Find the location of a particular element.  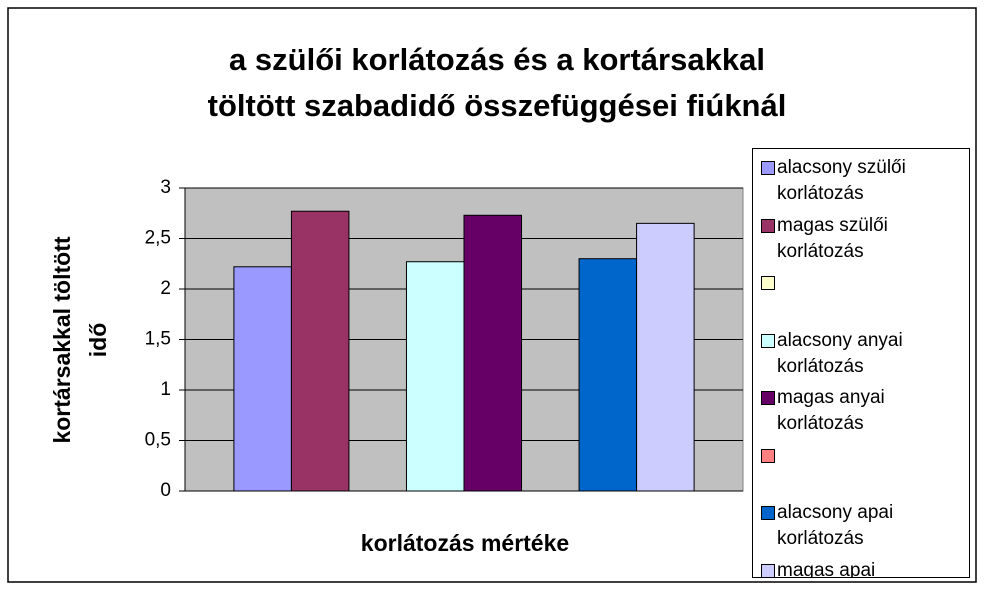

legend-label: alacsony szülői korlátozás is located at coordinates (841, 180).